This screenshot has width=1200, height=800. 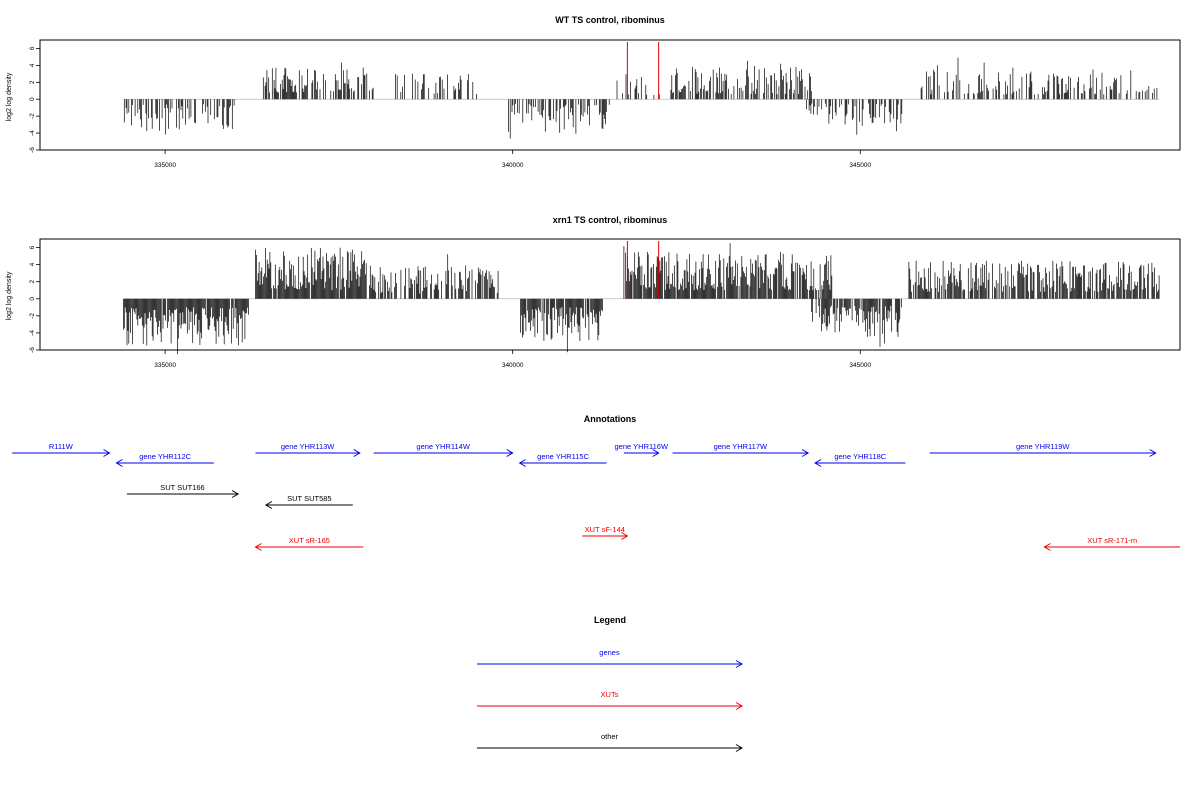 What do you see at coordinates (513, 365) in the screenshot?
I see `xrn1-xtick-label: 340000` at bounding box center [513, 365].